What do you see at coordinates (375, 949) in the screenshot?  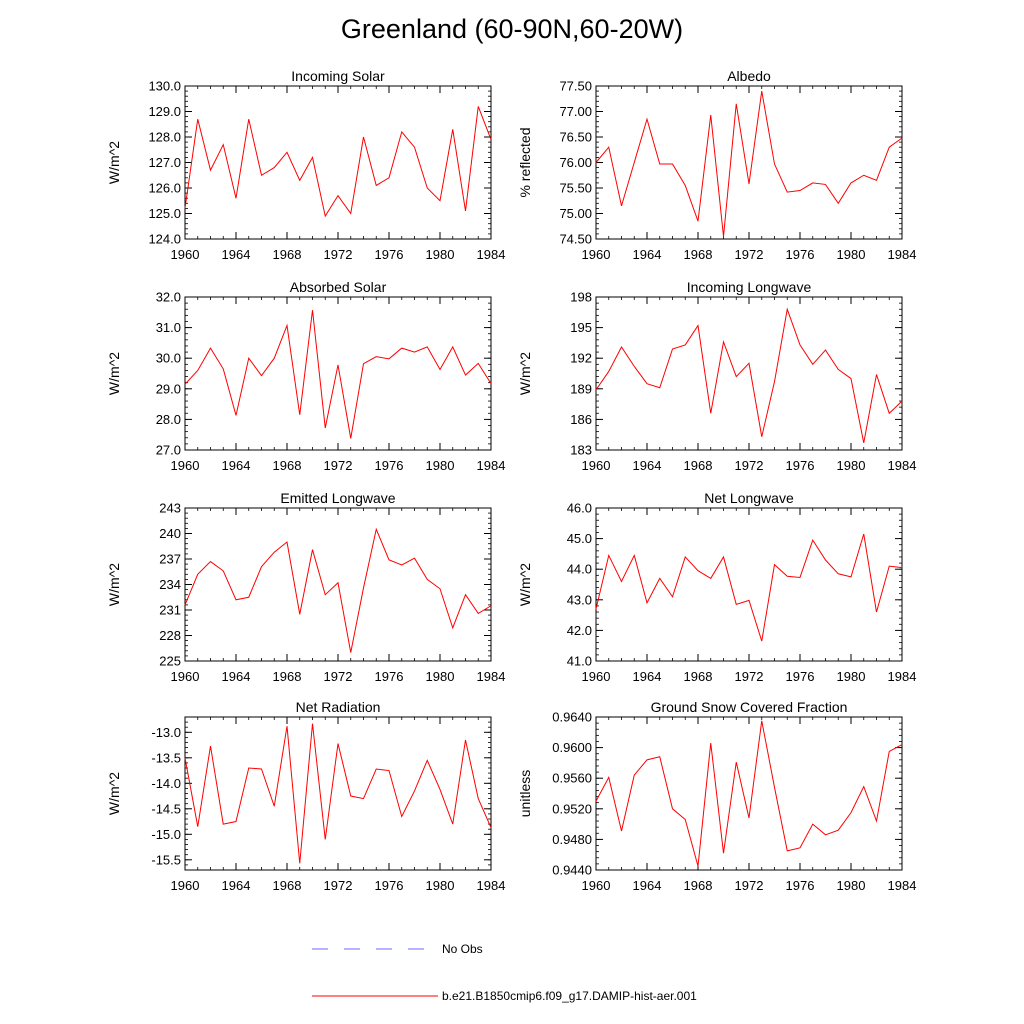 I see `legend-swatch-dashed` at bounding box center [375, 949].